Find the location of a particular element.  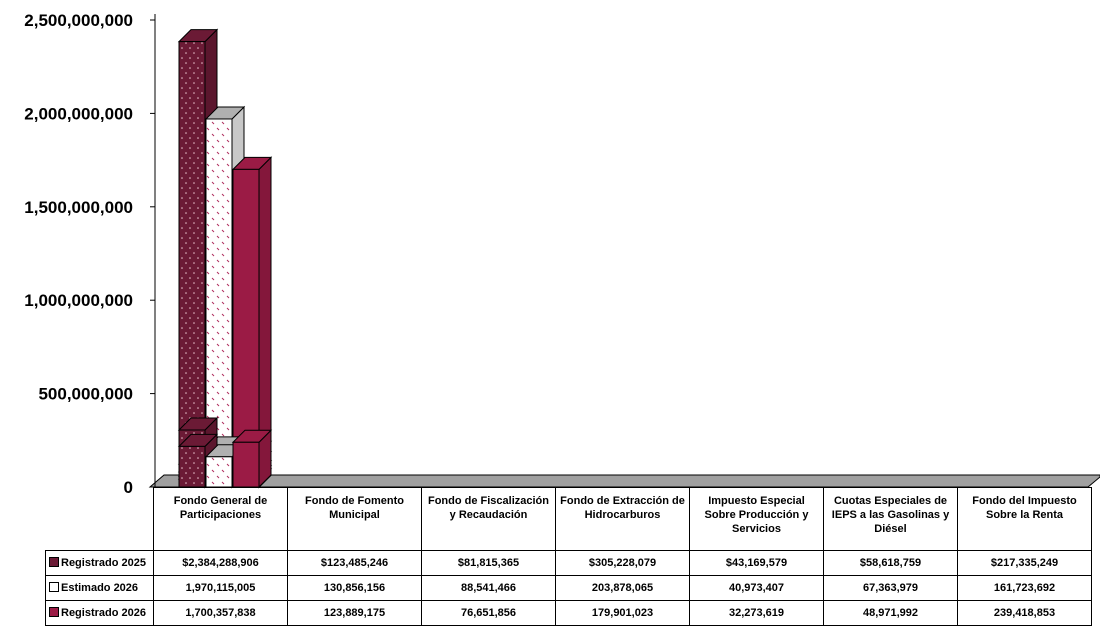

y-tick-label: 1,500,000,000 is located at coordinates (78, 207).